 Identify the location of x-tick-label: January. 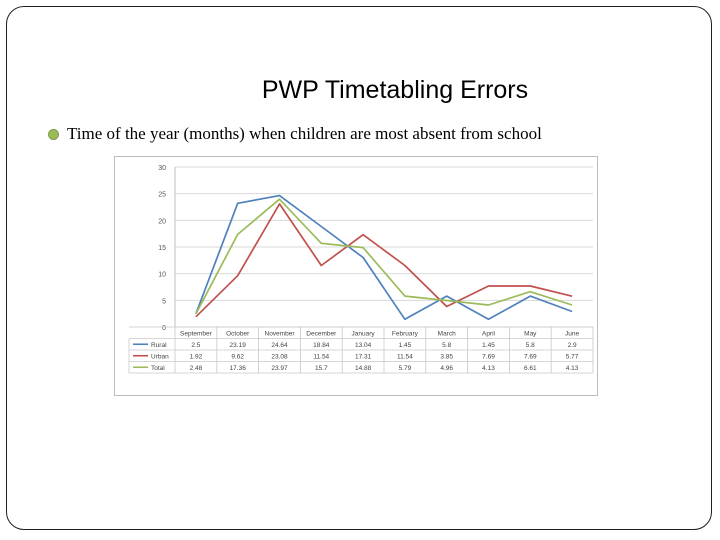
(364, 334).